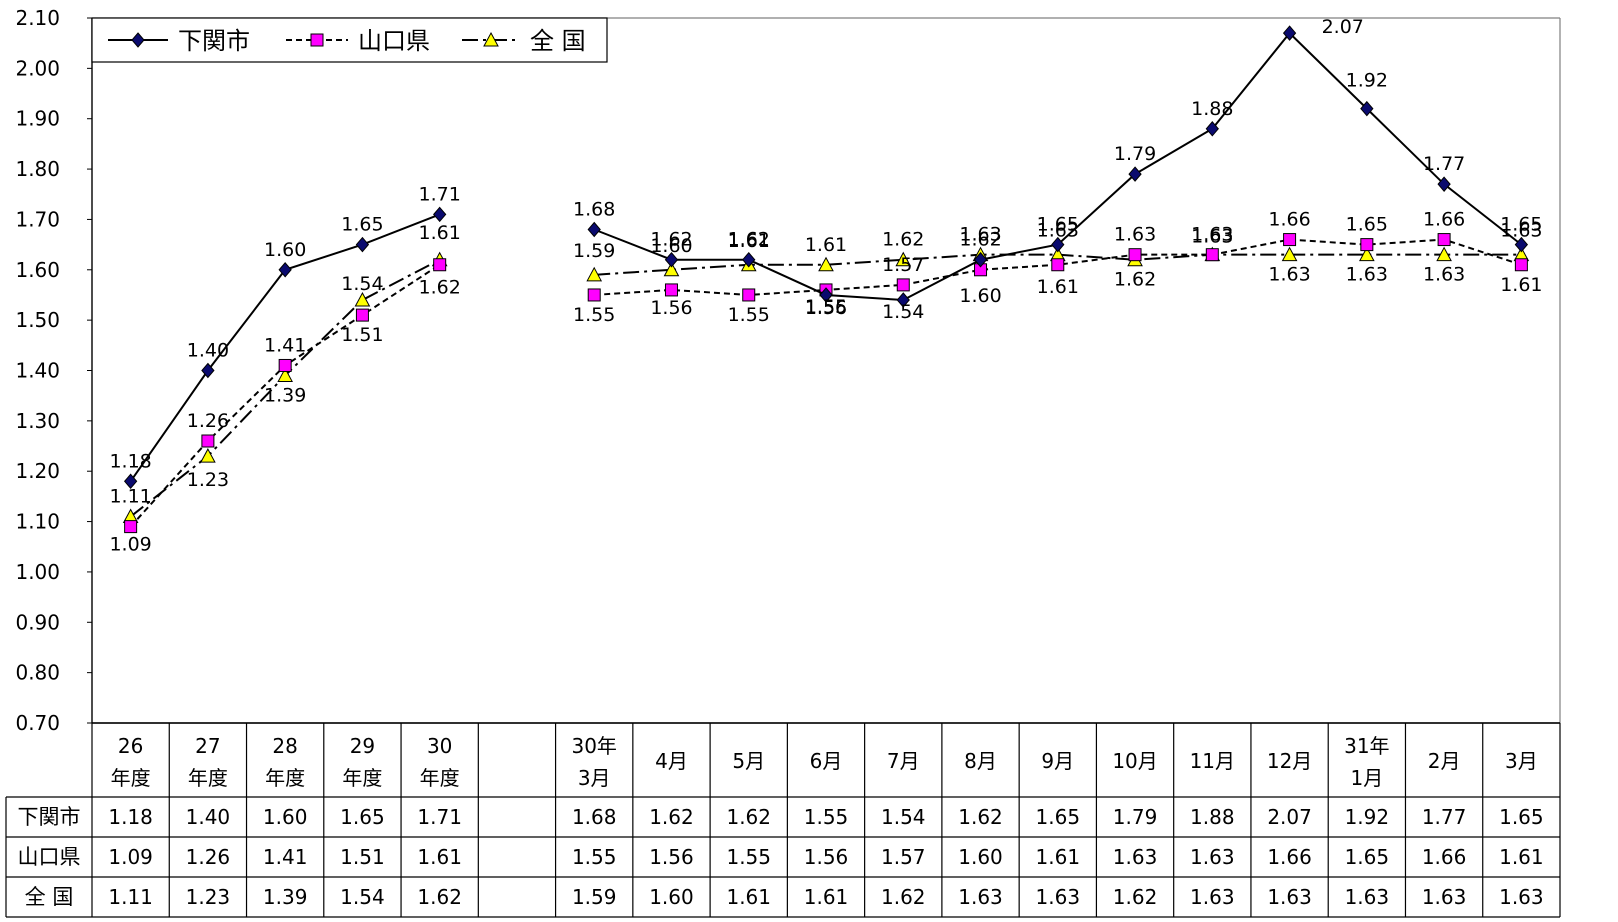  I want to click on data-label: 1.71, so click(440, 194).